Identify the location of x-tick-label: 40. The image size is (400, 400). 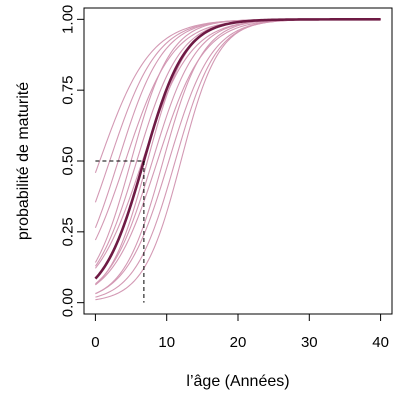
(380, 342).